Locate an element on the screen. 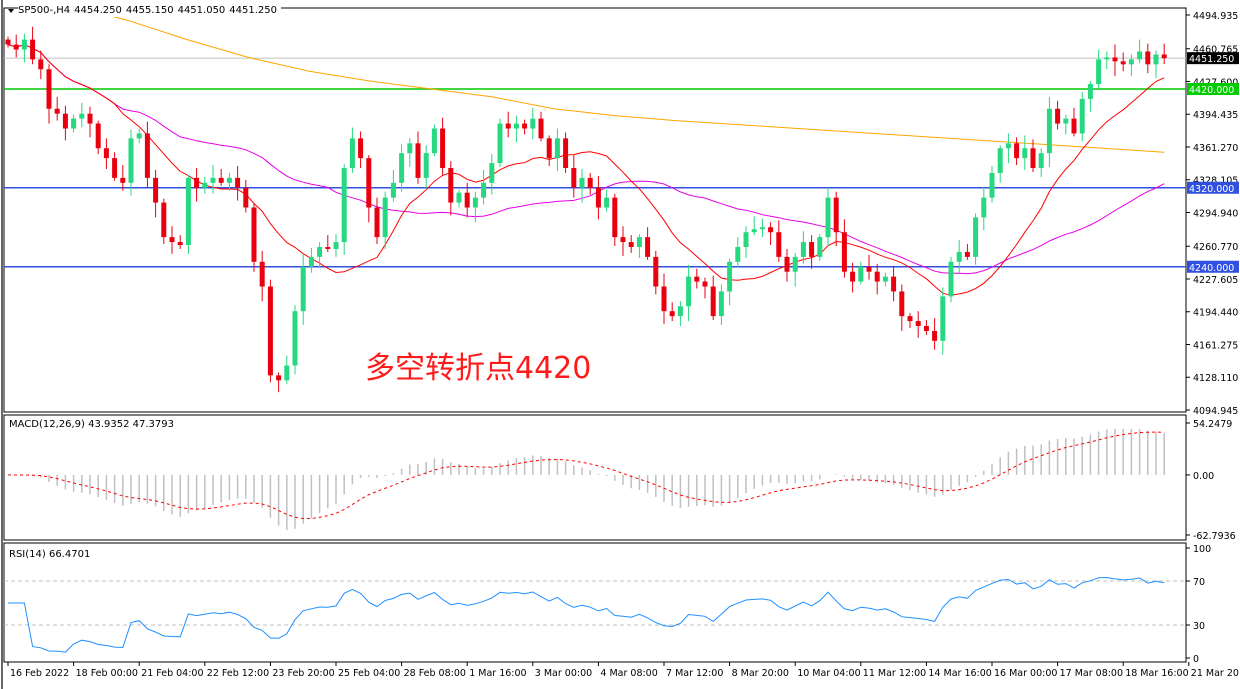 The height and width of the screenshot is (689, 1240). rsi-line is located at coordinates (586, 614).